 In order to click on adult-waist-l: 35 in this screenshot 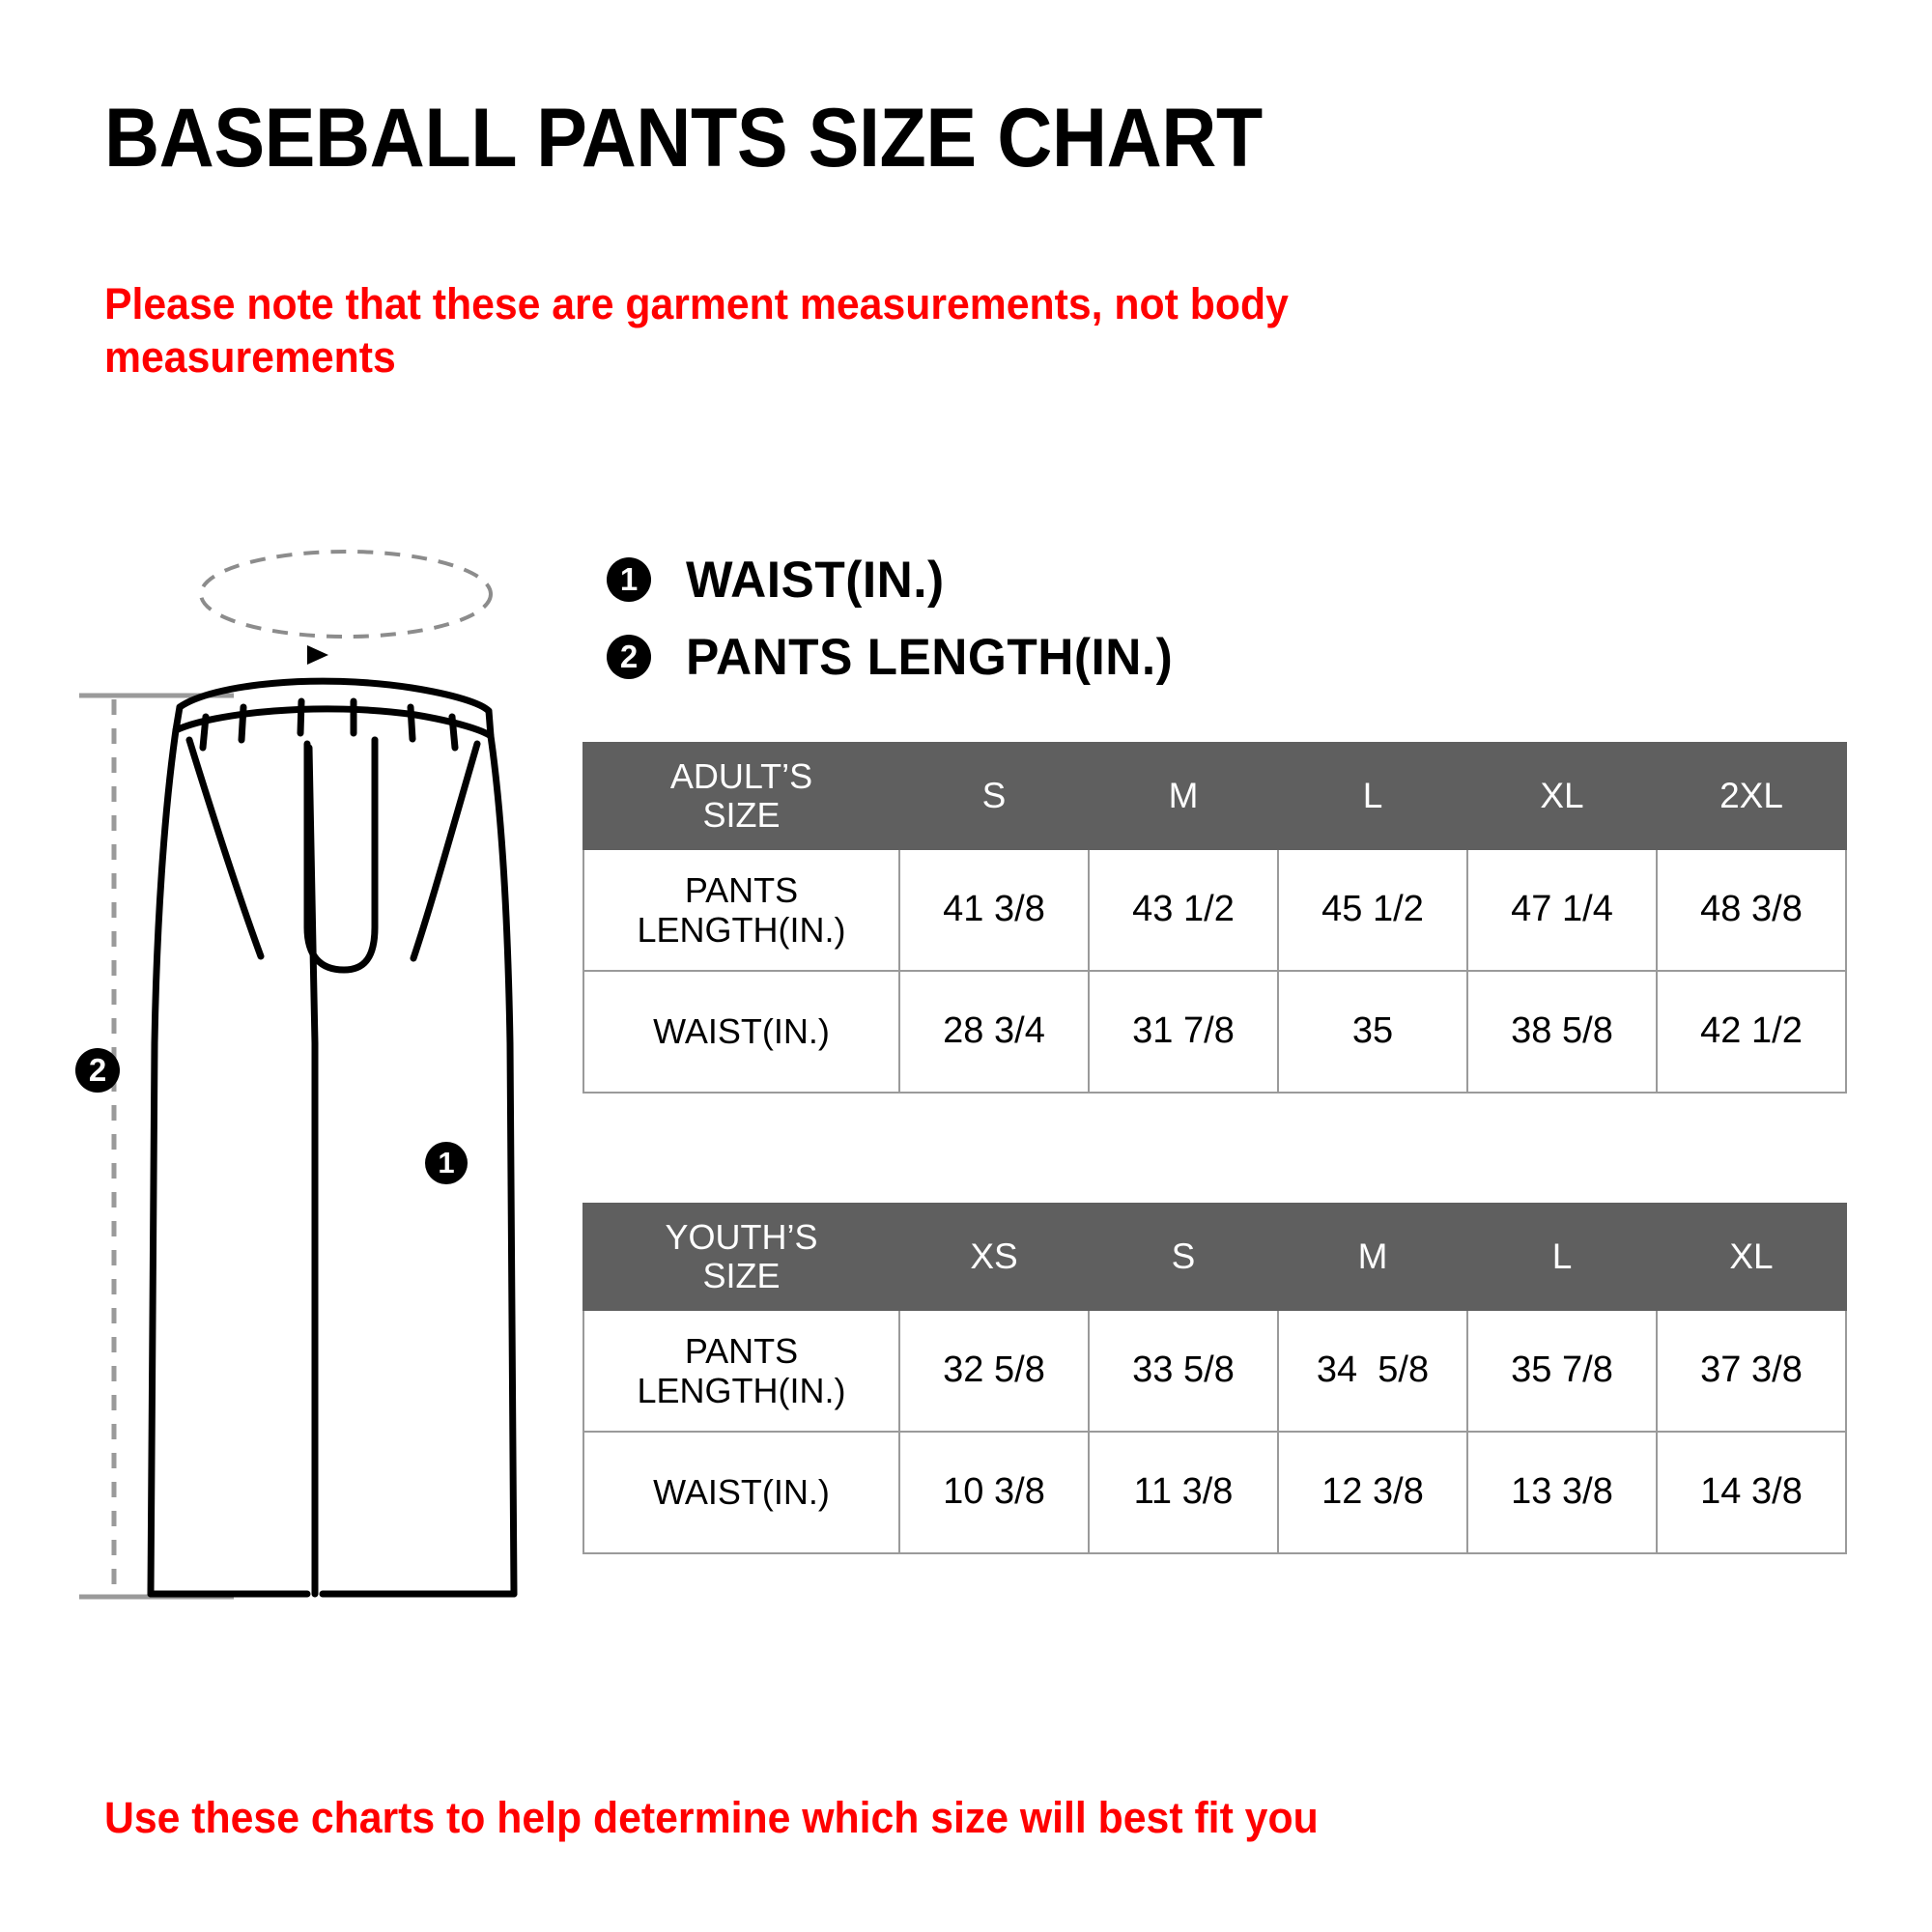, I will do `click(1372, 1032)`.